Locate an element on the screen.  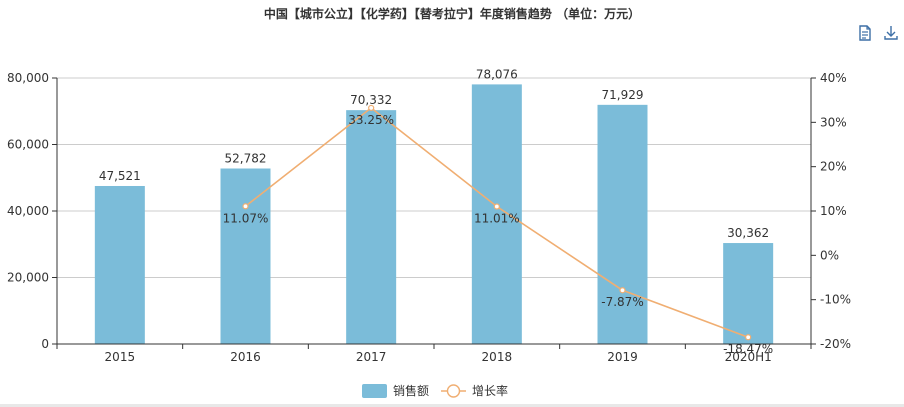
bar-value-label: 30,362 is located at coordinates (748, 233).